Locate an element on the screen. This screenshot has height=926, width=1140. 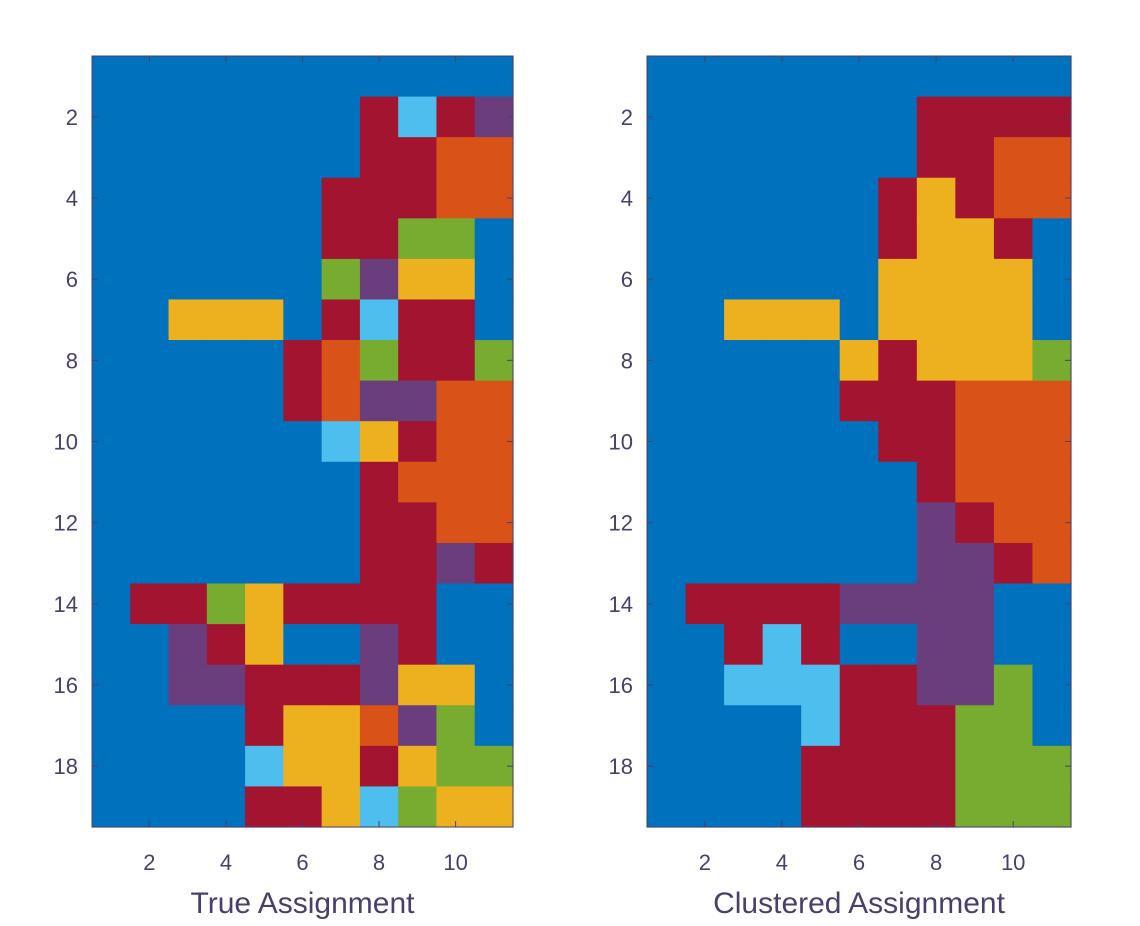
heatmap-cell-r15-c3 is located at coordinates (744, 645).